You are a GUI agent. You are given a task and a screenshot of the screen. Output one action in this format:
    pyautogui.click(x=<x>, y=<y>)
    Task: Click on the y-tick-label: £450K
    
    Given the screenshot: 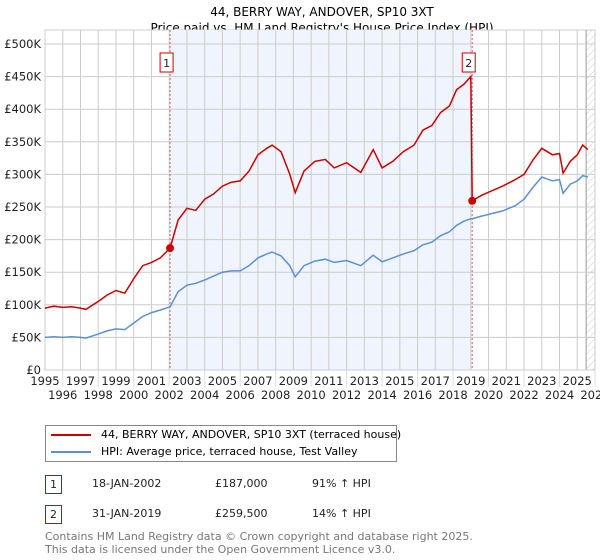 What is the action you would take?
    pyautogui.click(x=22, y=77)
    